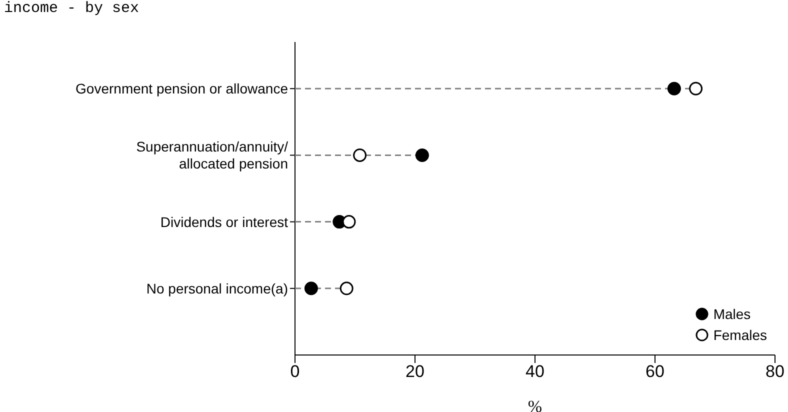  Describe the element at coordinates (72, 8) in the screenshot. I see `text: income - by sex` at that location.